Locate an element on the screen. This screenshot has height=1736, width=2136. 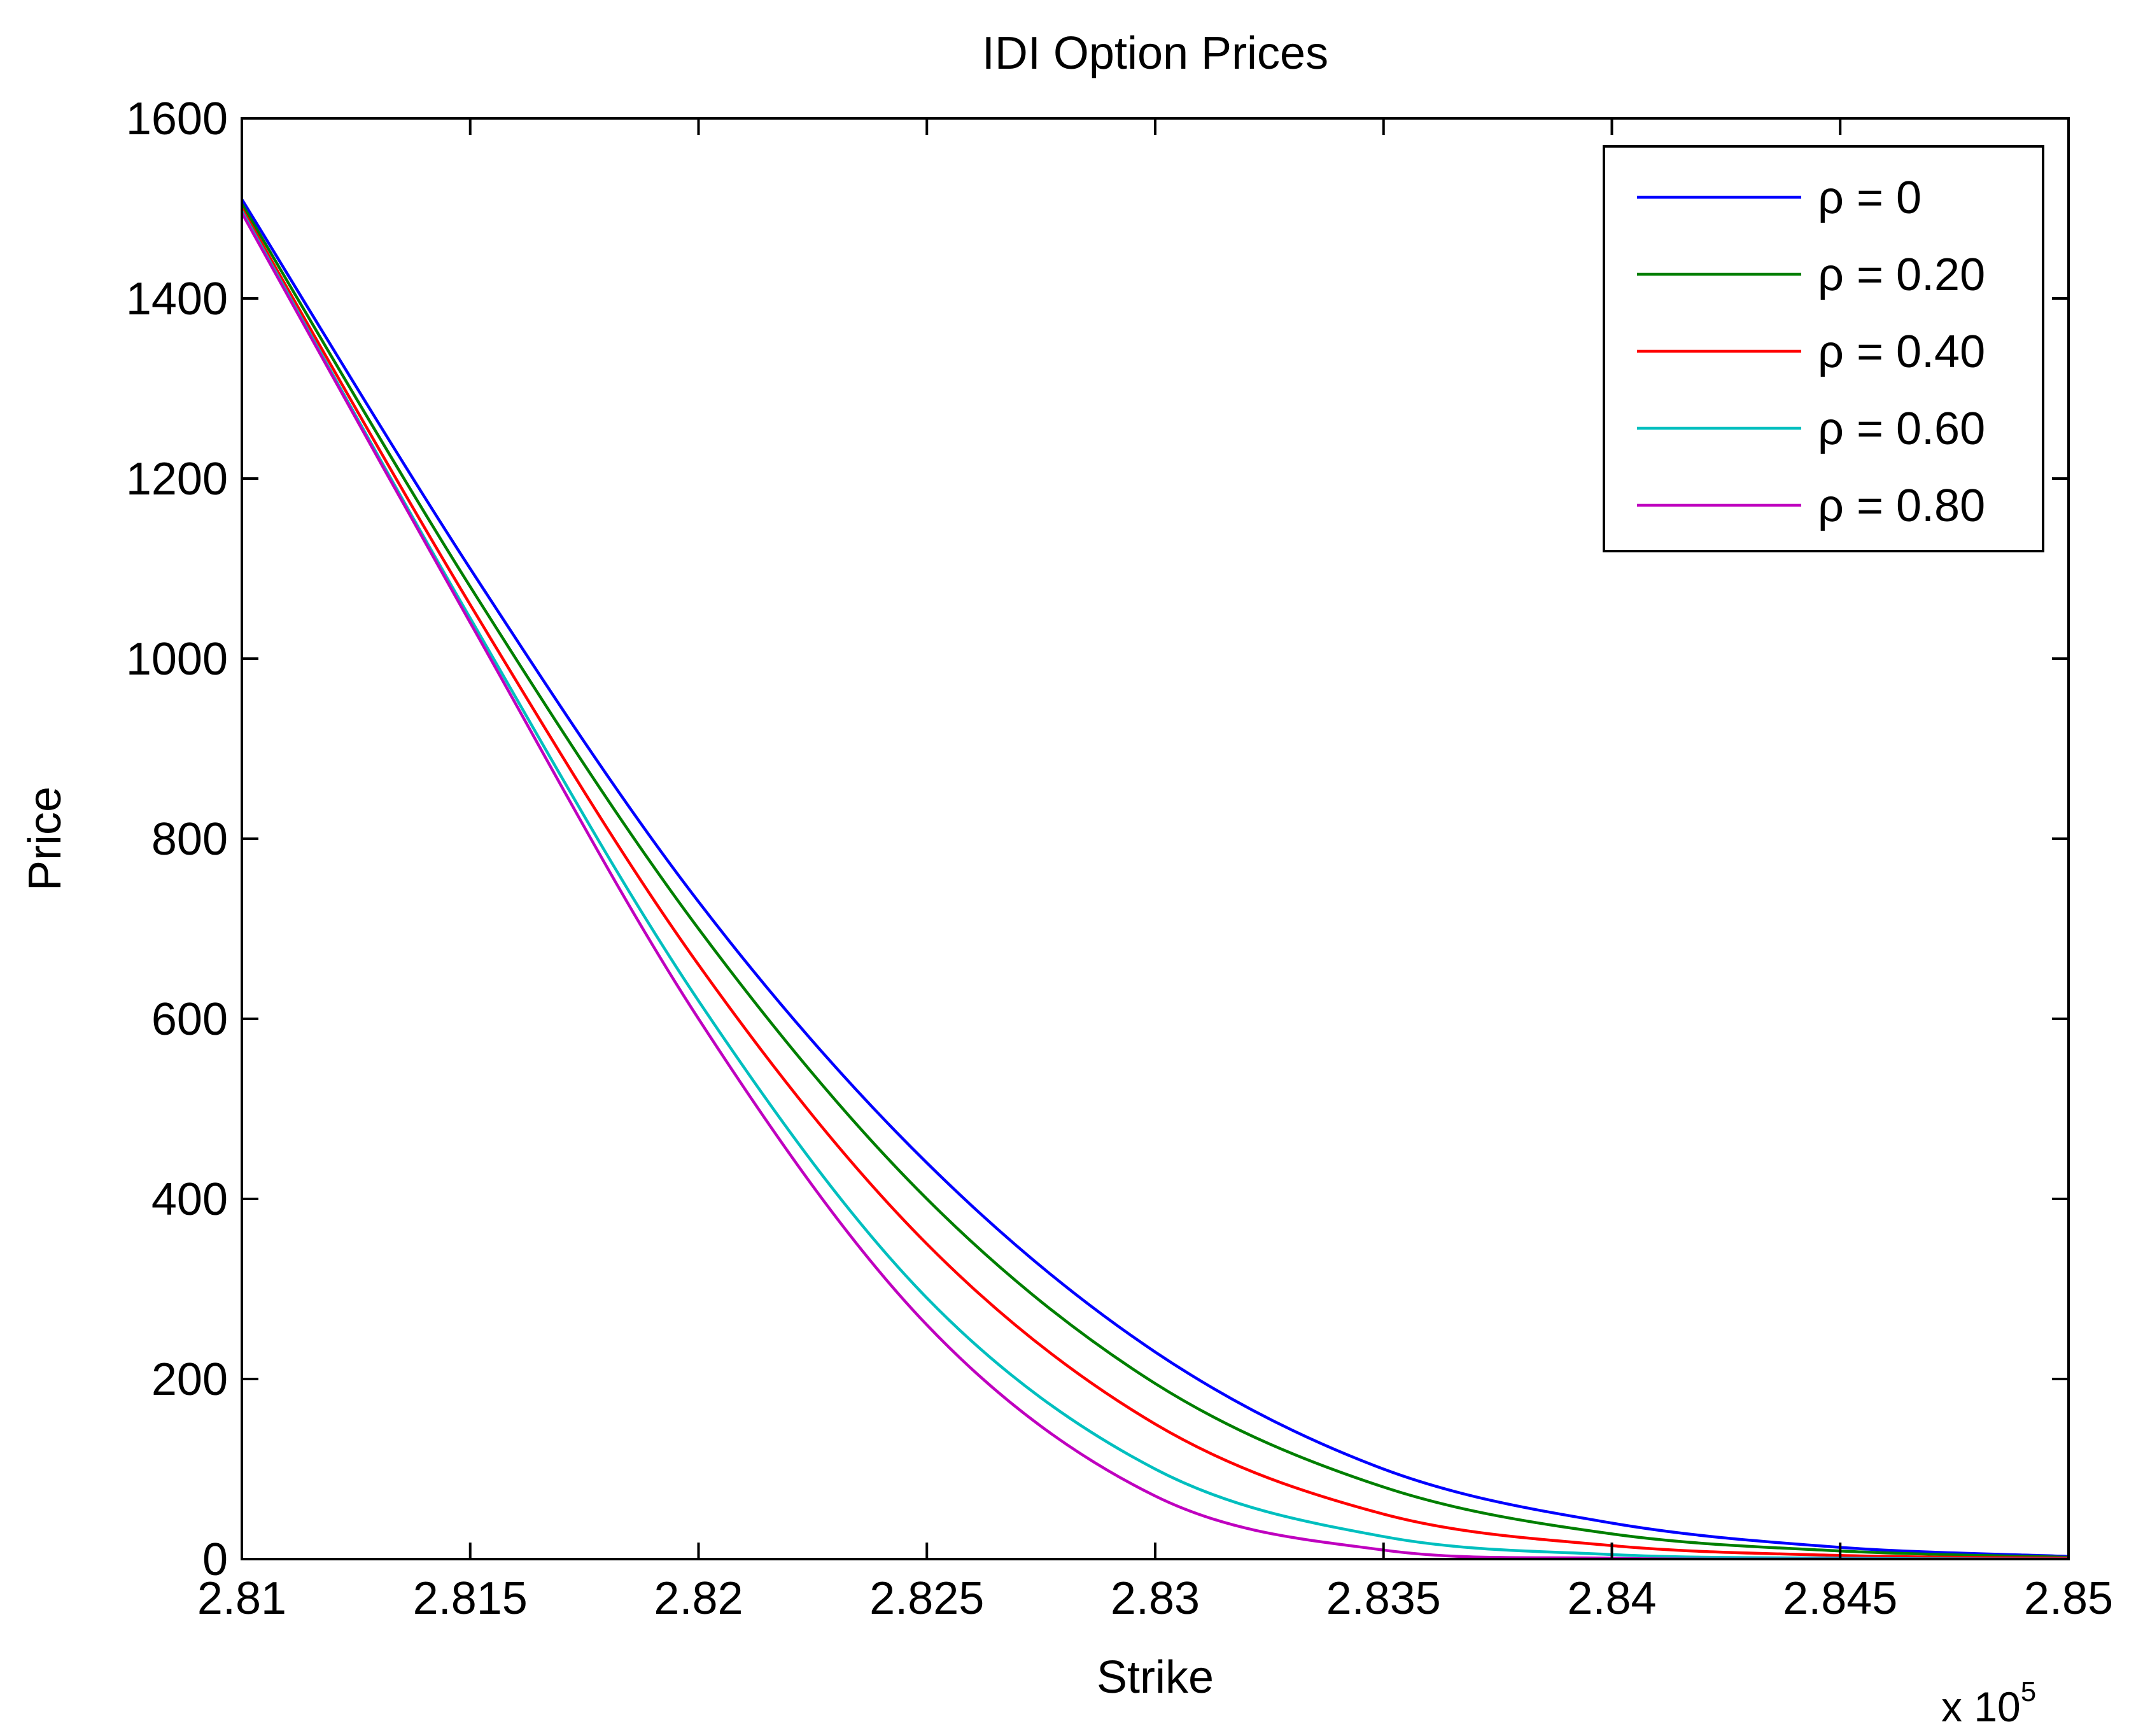
x-multiplier-exponent: 5 is located at coordinates (2028, 1691).